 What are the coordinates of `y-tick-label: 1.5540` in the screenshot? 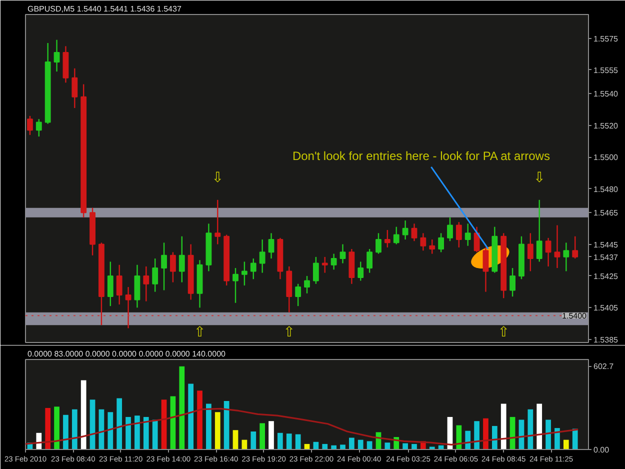 It's located at (606, 94).